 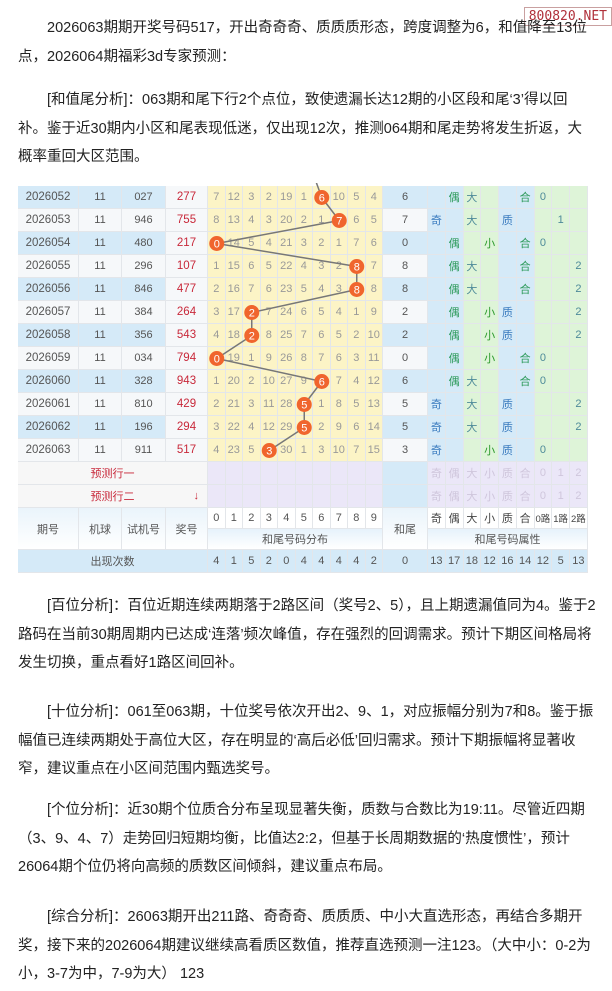 What do you see at coordinates (405, 243) in the screenshot?
I see `tail-cell: 0` at bounding box center [405, 243].